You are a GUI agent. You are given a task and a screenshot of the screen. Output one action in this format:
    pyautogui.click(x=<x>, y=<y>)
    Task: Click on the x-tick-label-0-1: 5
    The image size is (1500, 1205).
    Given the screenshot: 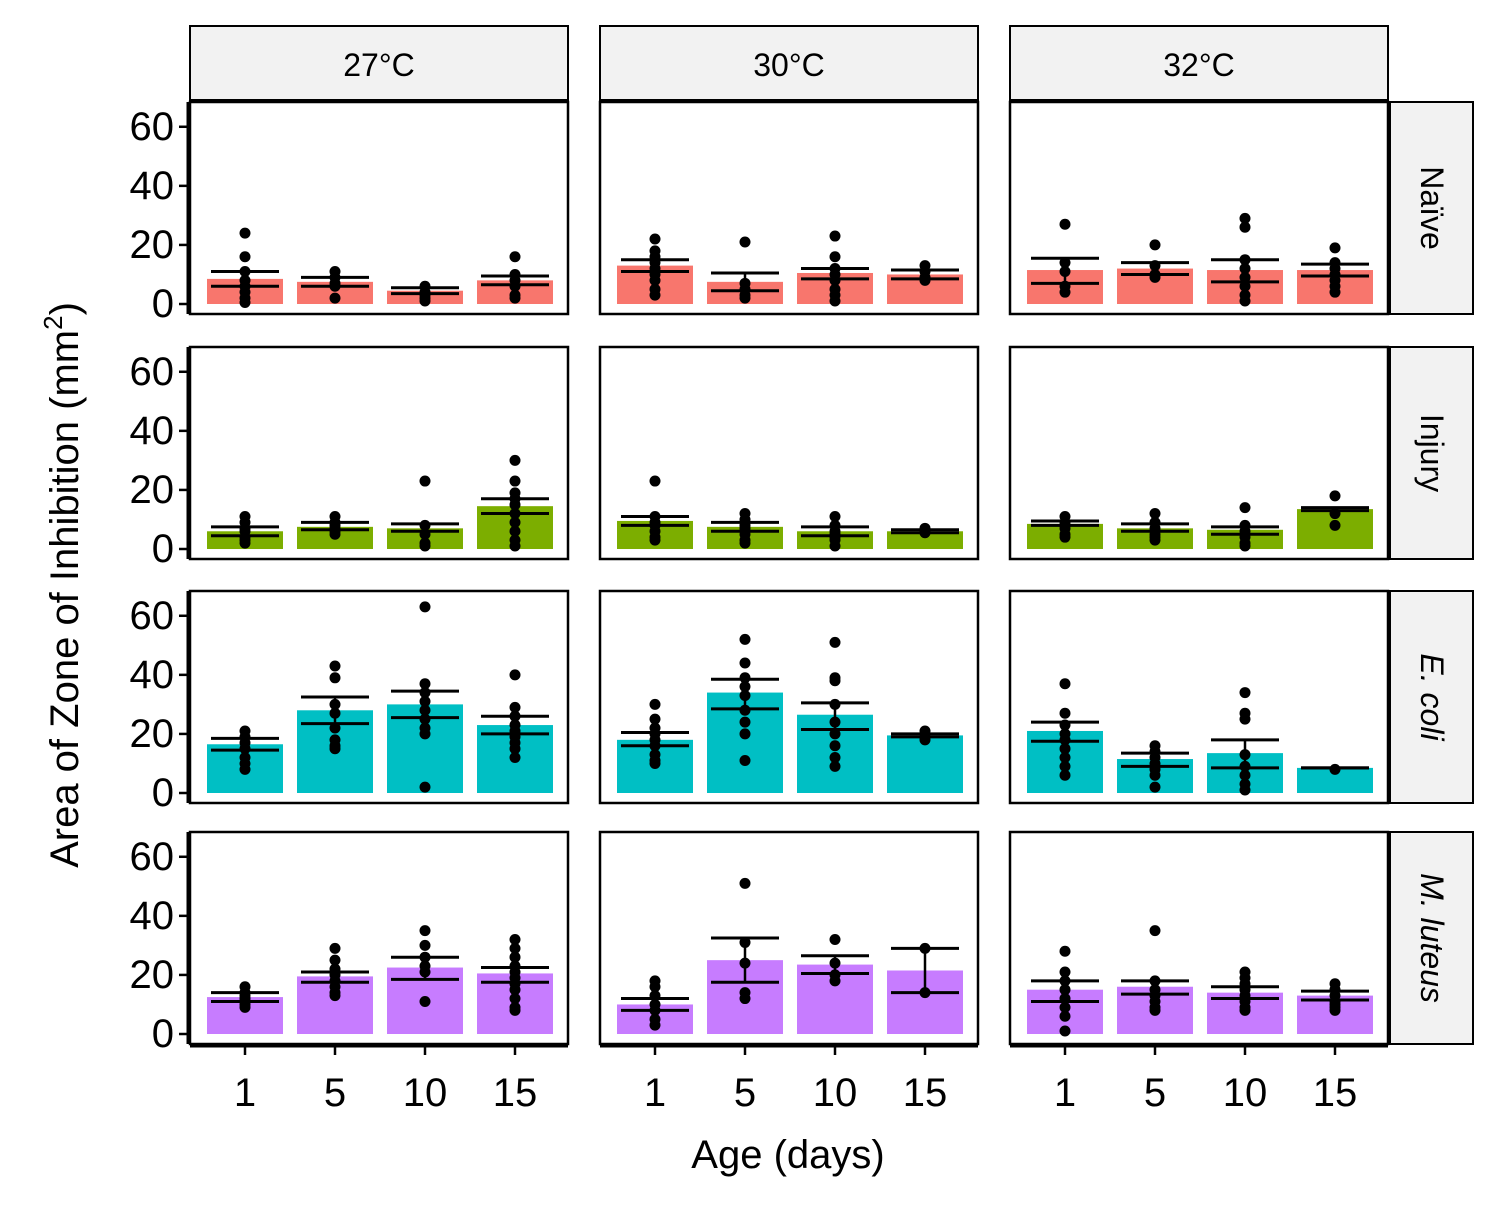 What is the action you would take?
    pyautogui.click(x=335, y=1093)
    